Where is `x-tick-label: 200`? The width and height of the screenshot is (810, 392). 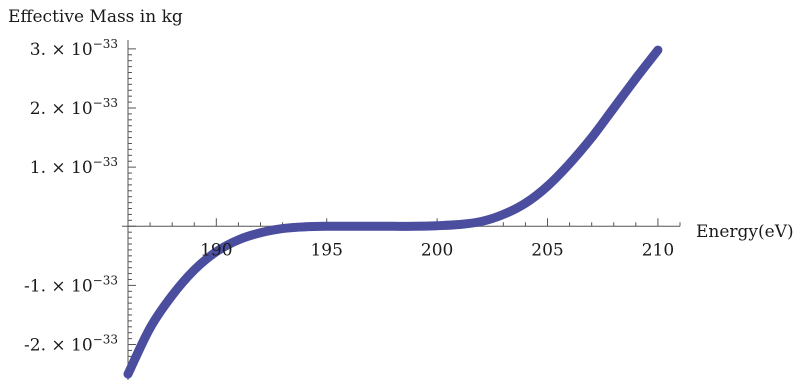
x-tick-label: 200 is located at coordinates (437, 250).